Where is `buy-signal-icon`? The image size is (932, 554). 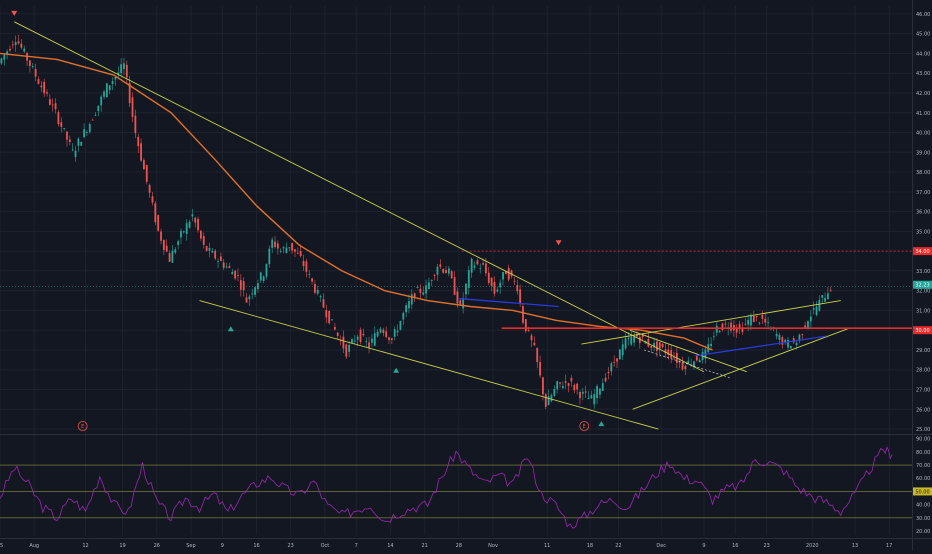 buy-signal-icon is located at coordinates (230, 329).